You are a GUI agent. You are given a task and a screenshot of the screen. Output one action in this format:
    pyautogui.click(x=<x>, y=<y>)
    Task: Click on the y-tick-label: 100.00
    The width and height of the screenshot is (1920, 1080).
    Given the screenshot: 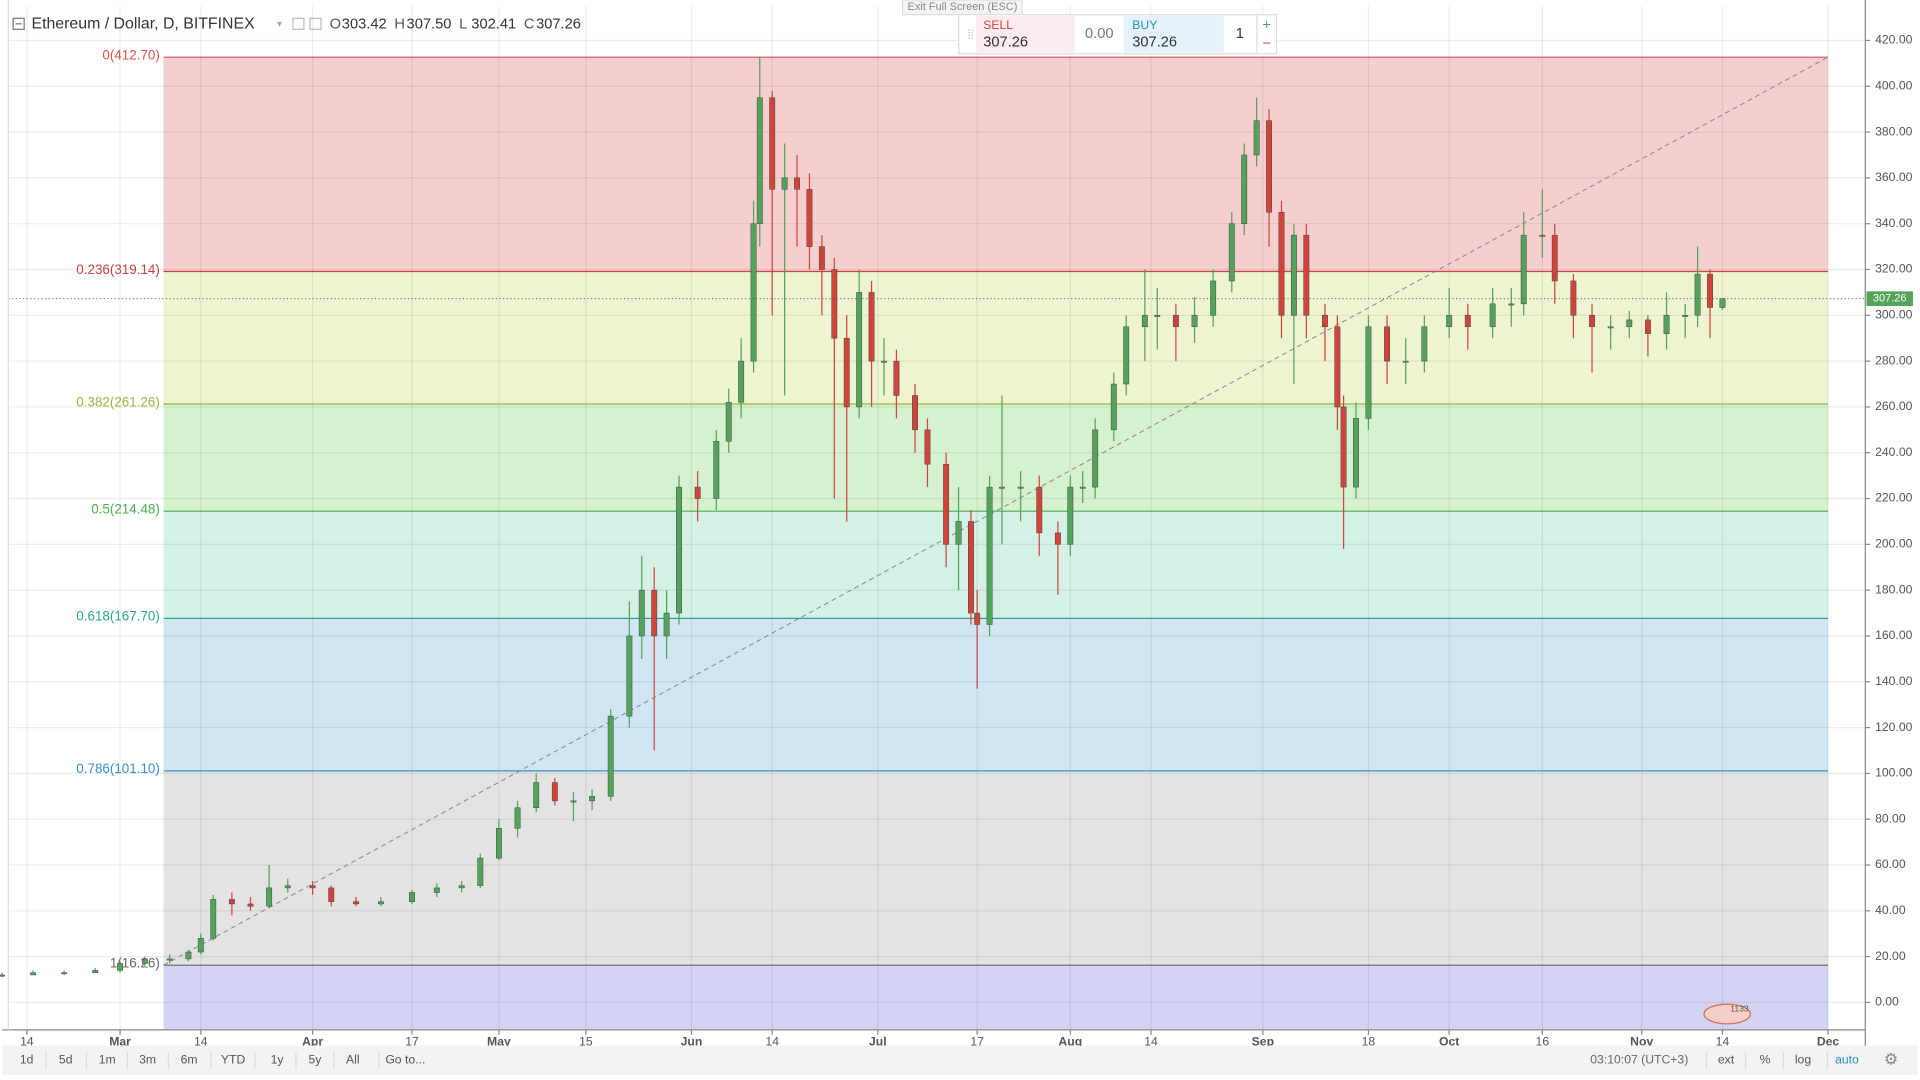 What is the action you would take?
    pyautogui.click(x=1894, y=773)
    